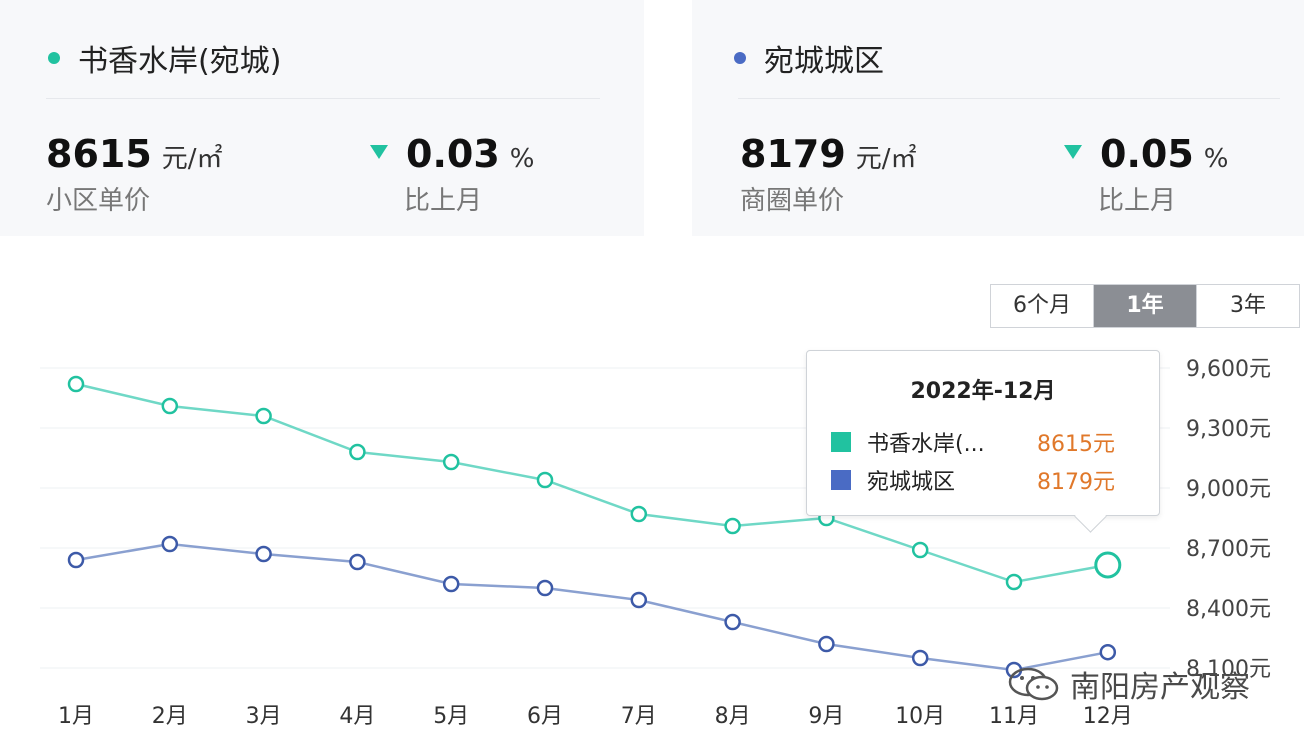 This screenshot has width=1304, height=738. What do you see at coordinates (1228, 429) in the screenshot?
I see `y-tick-label: 9,300元` at bounding box center [1228, 429].